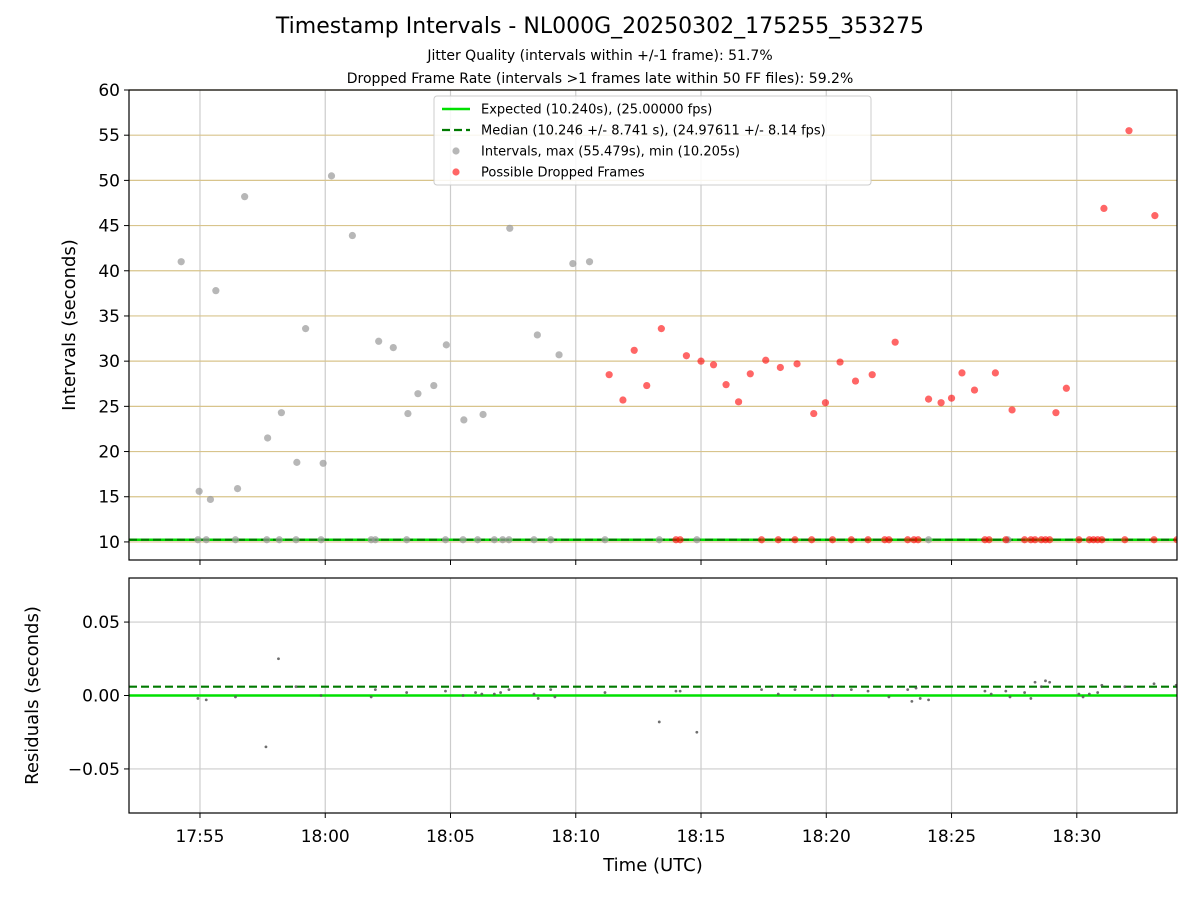 Image resolution: width=1200 pixels, height=900 pixels. What do you see at coordinates (32, 695) in the screenshot?
I see `residuals-ylabel: Residuals (seconds)` at bounding box center [32, 695].